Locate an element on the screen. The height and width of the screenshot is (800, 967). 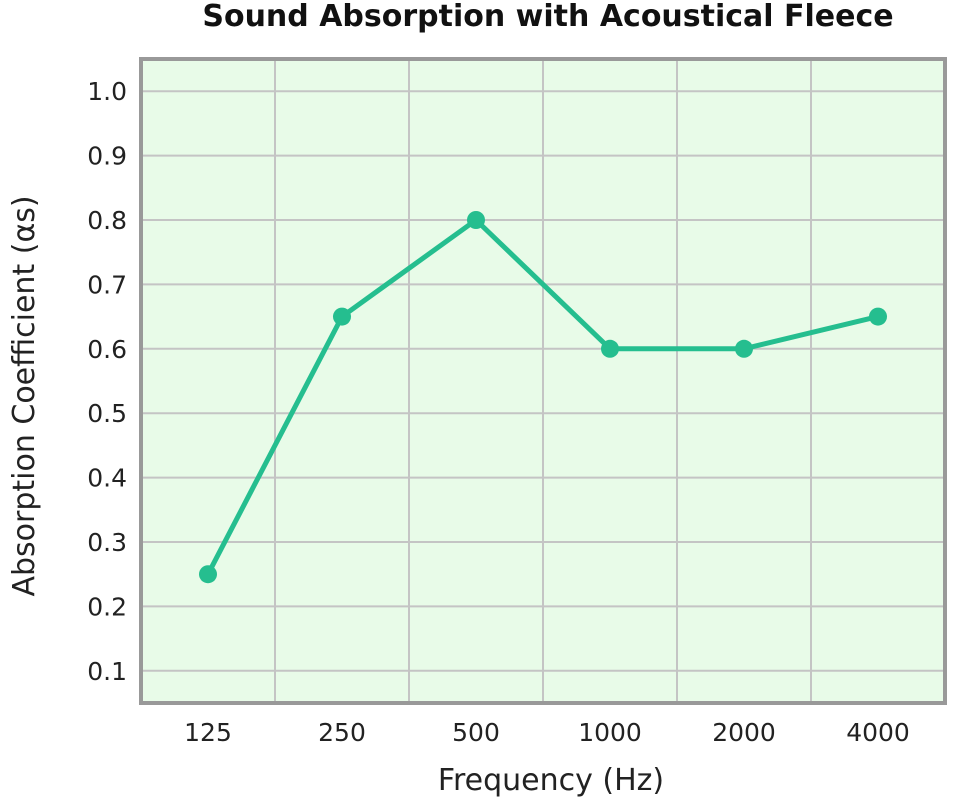
x-axis-label: Frequency (Hz) is located at coordinates (551, 780).